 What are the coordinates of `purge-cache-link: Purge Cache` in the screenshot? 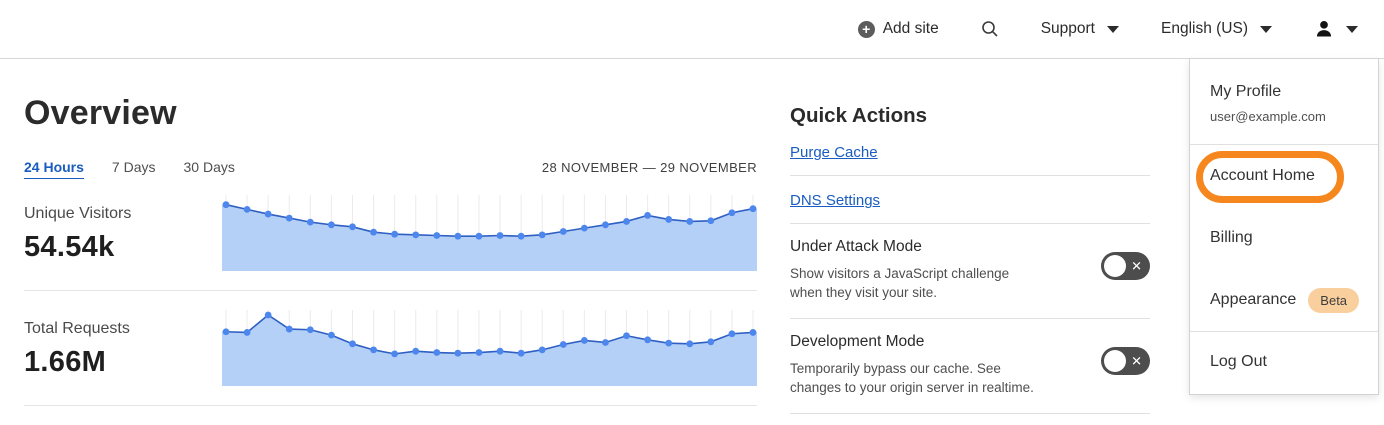 It's located at (834, 152).